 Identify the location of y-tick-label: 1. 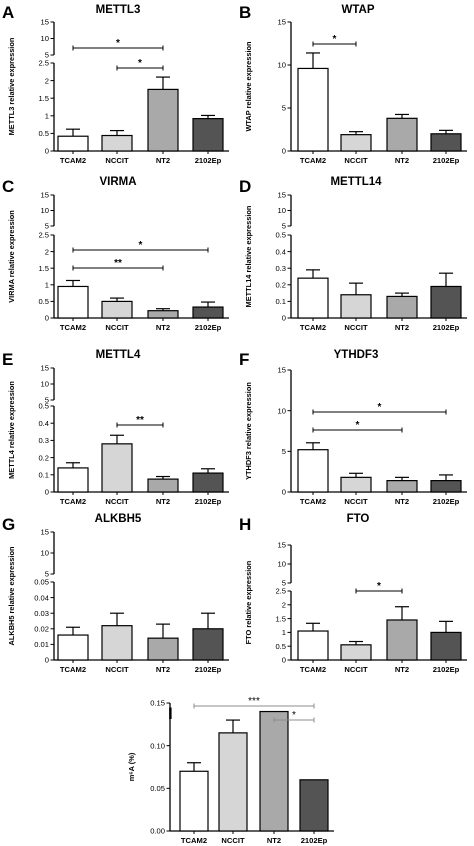
(284, 632).